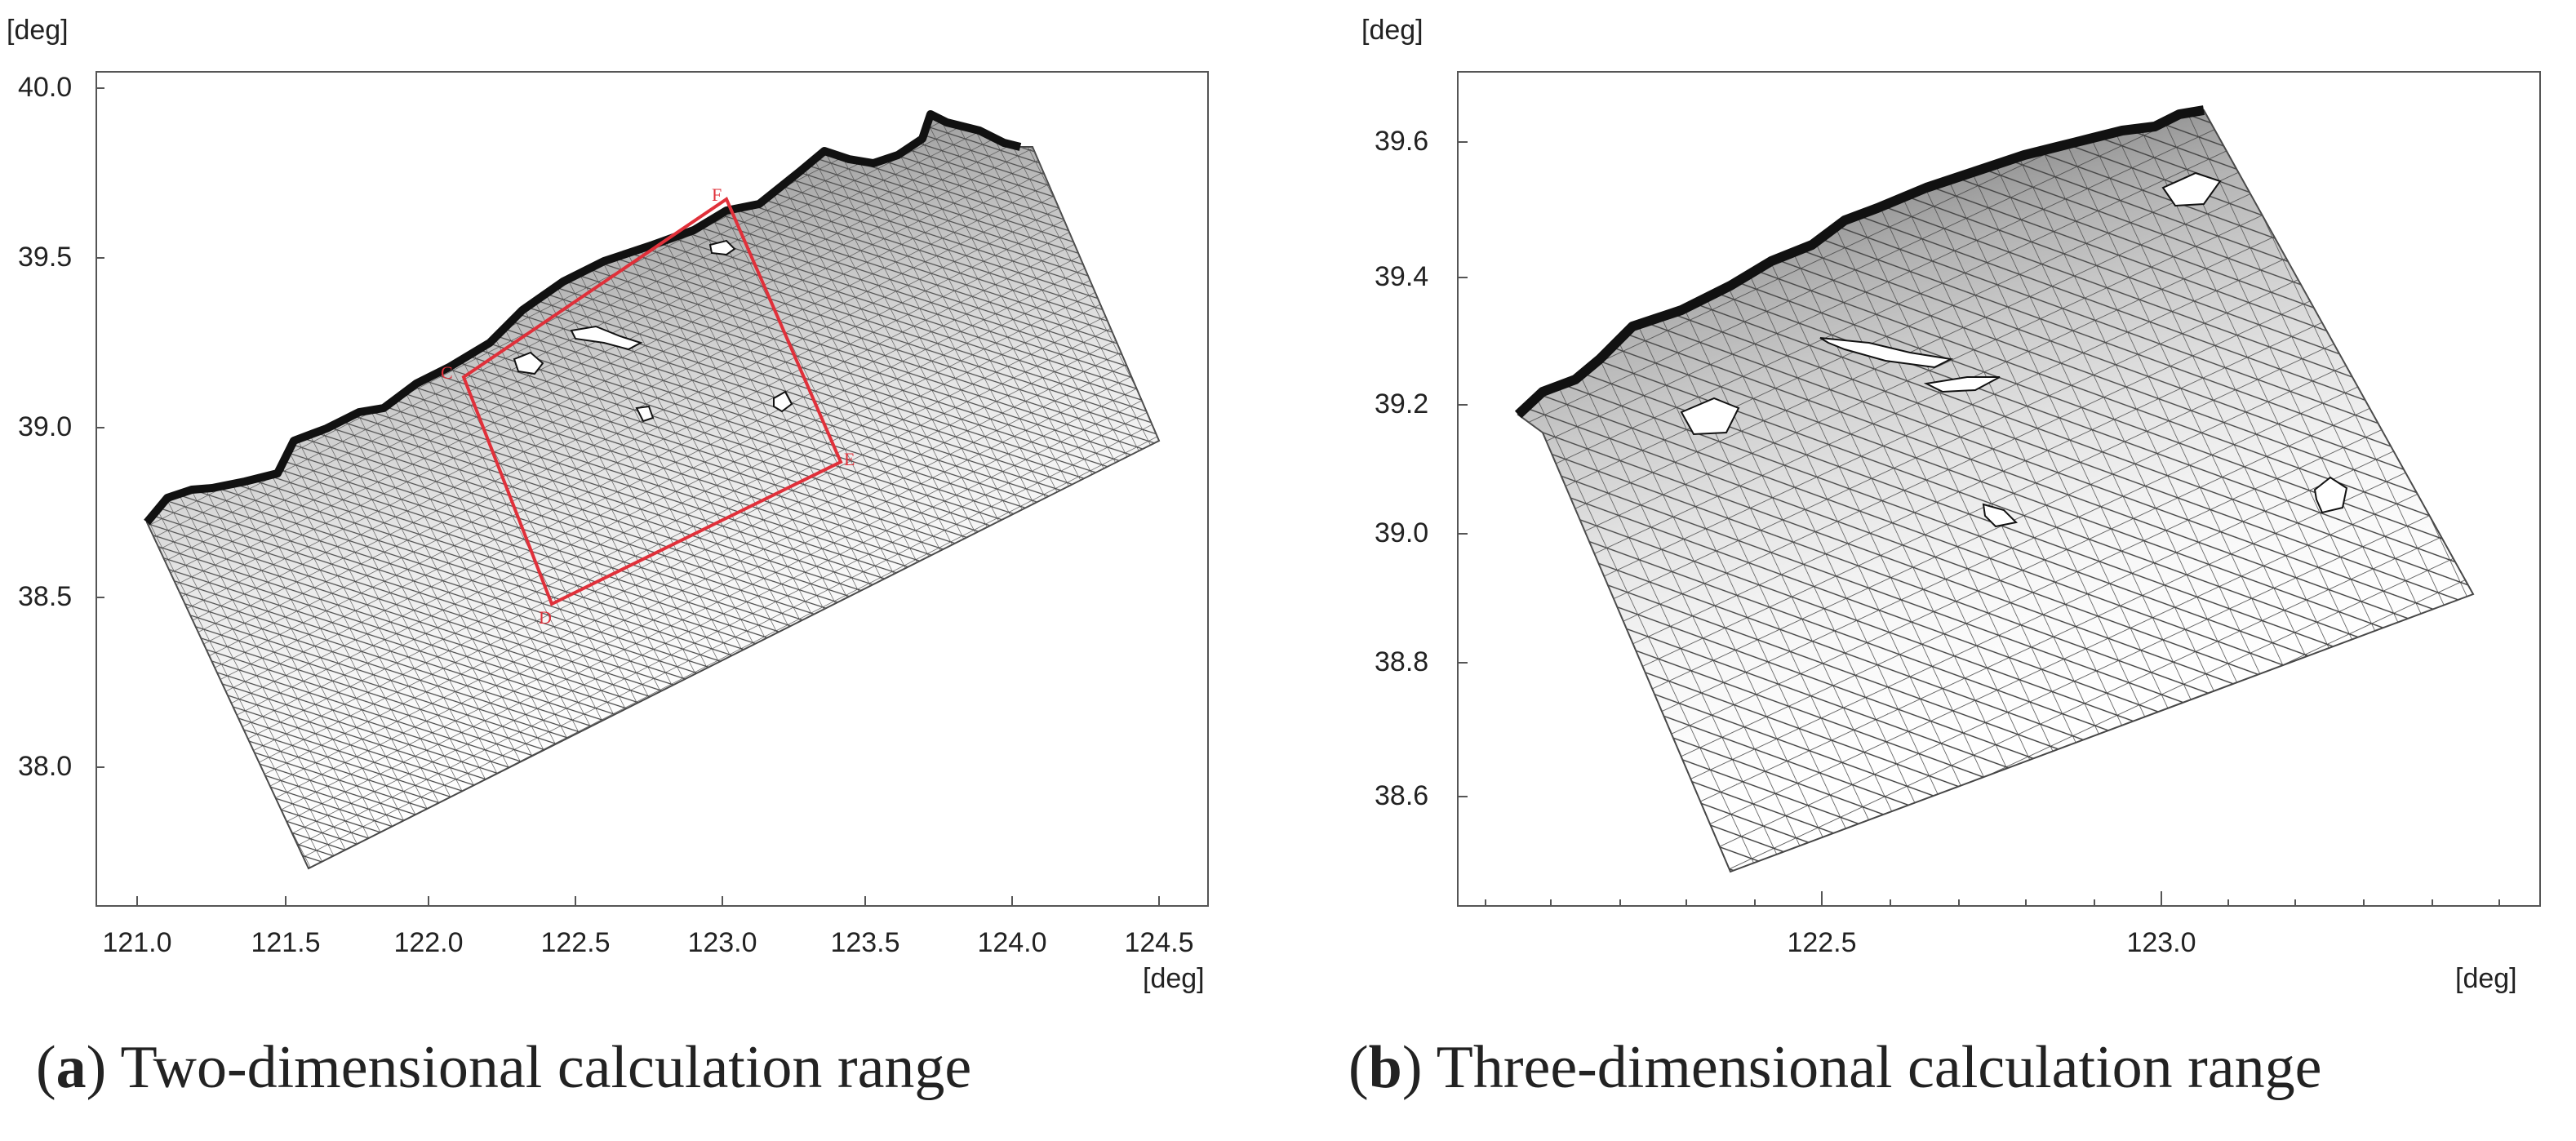 The width and height of the screenshot is (2576, 1141). What do you see at coordinates (849, 459) in the screenshot?
I see `point-label-e: E` at bounding box center [849, 459].